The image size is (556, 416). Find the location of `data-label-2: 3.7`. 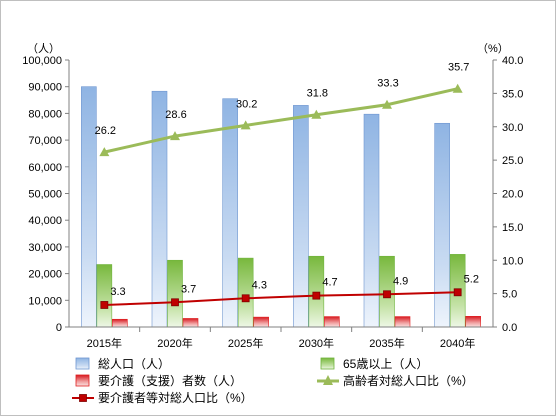

data-label-2: 3.7 is located at coordinates (188, 289).